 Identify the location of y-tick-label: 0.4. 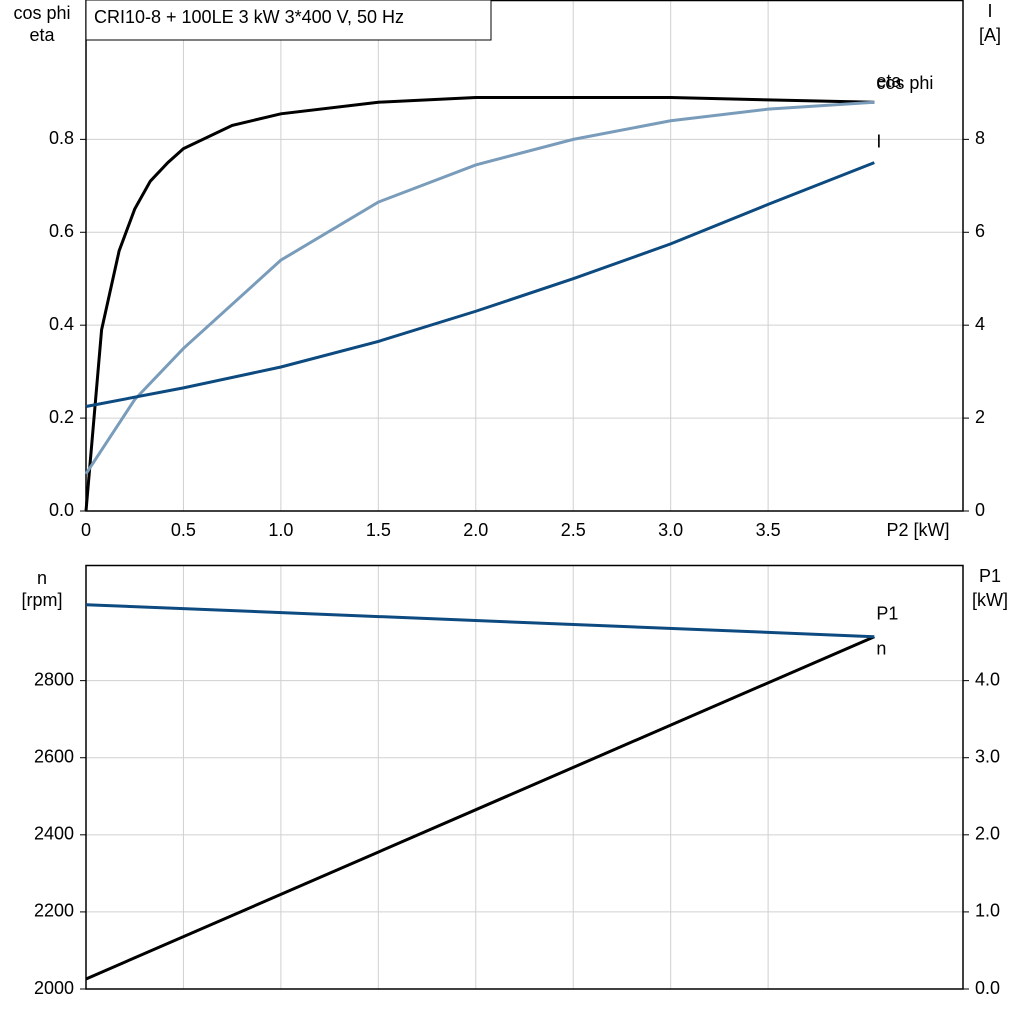
(61, 324).